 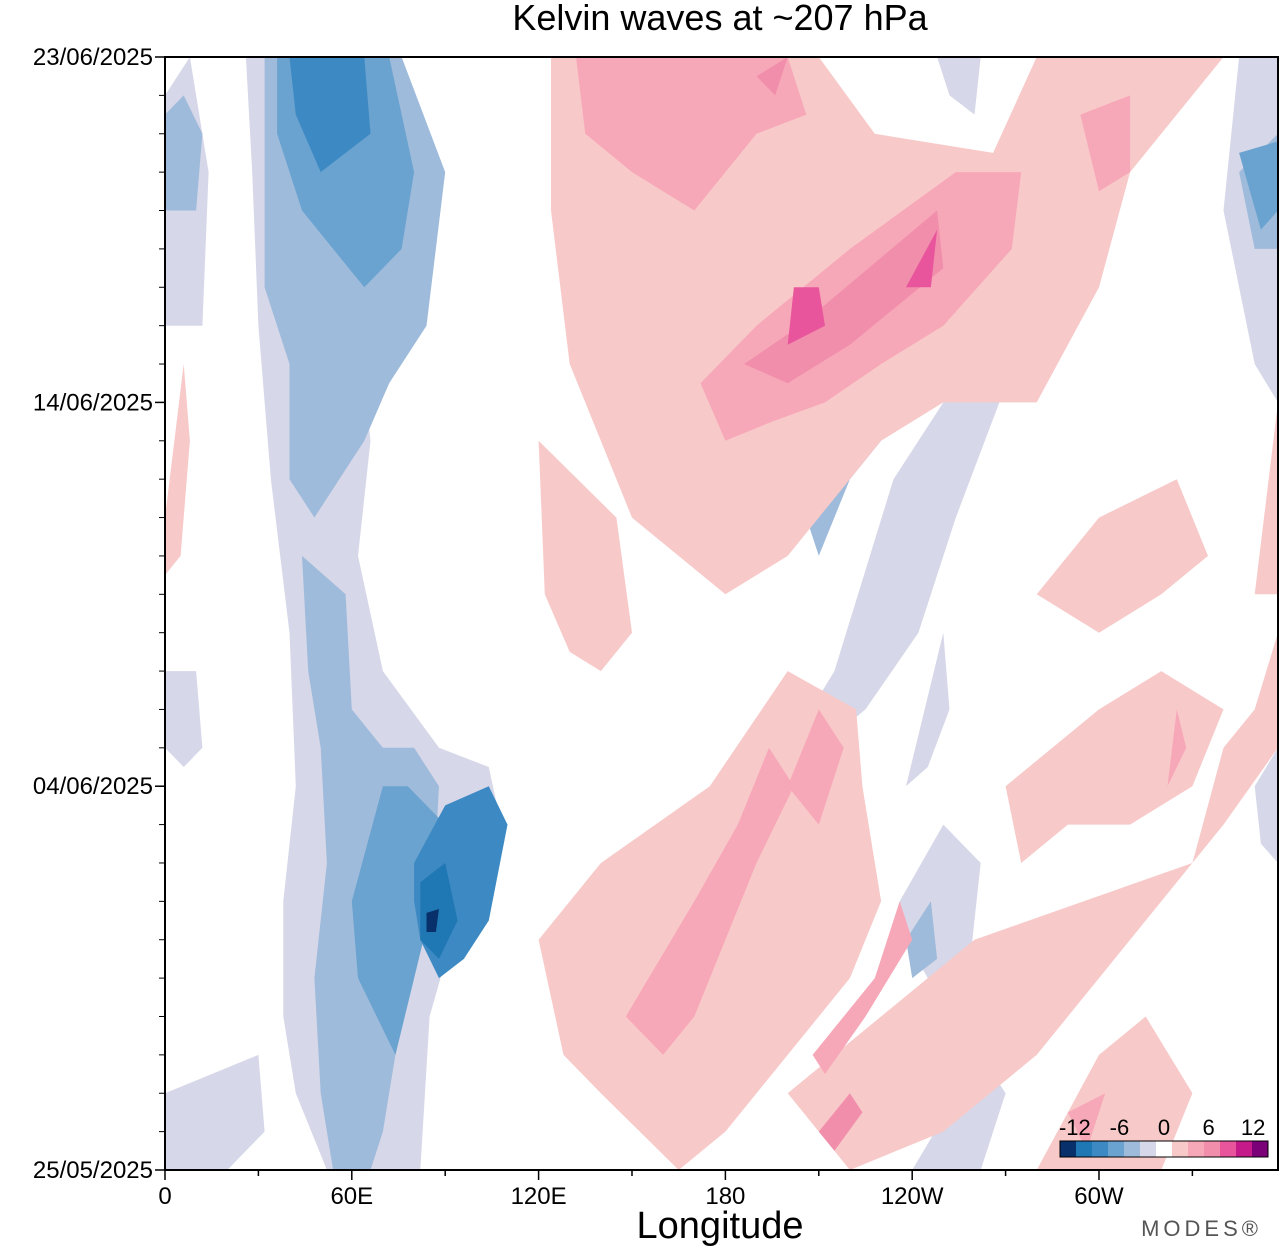 What do you see at coordinates (1253, 1127) in the screenshot?
I see `colorbar-label: 12` at bounding box center [1253, 1127].